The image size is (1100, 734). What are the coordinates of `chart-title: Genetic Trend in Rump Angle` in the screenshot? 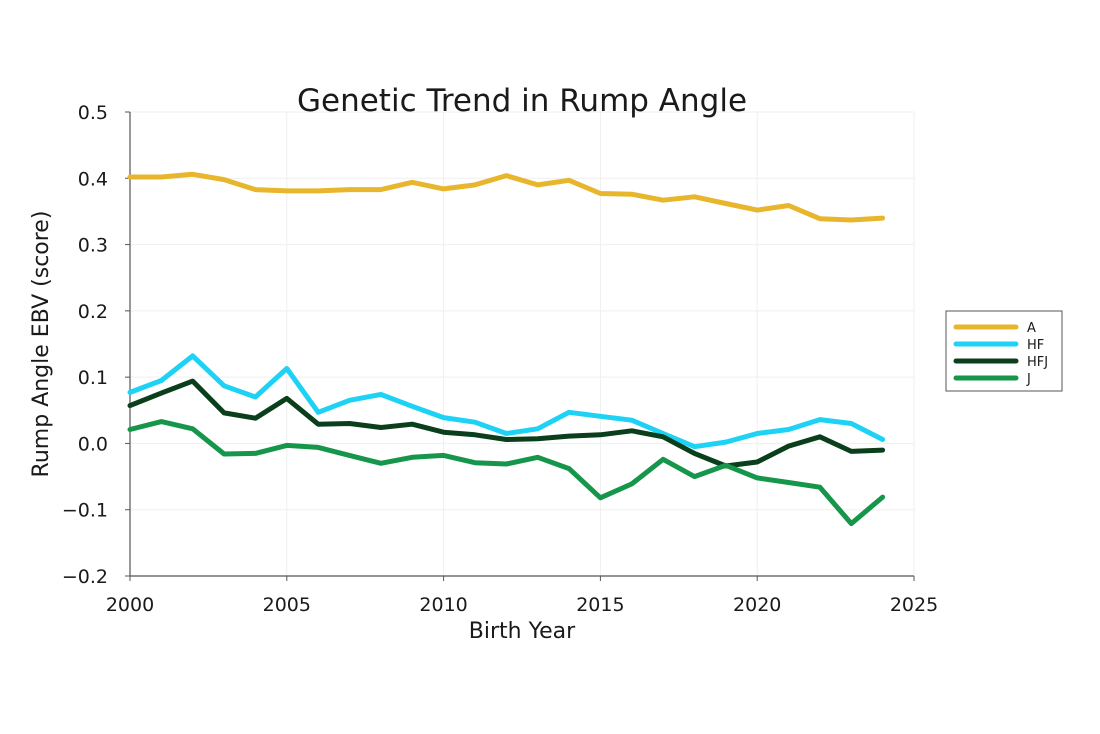 It's located at (522, 101).